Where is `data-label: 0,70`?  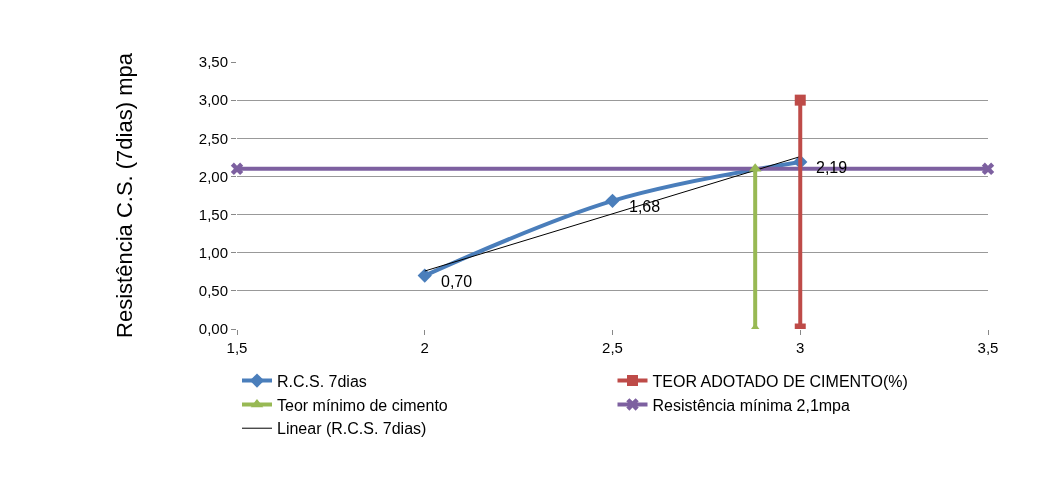
data-label: 0,70 is located at coordinates (457, 281).